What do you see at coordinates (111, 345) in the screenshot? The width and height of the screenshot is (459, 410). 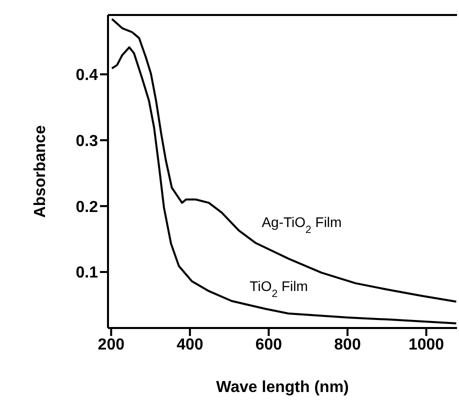 I see `x-tick-label: 200` at bounding box center [111, 345].